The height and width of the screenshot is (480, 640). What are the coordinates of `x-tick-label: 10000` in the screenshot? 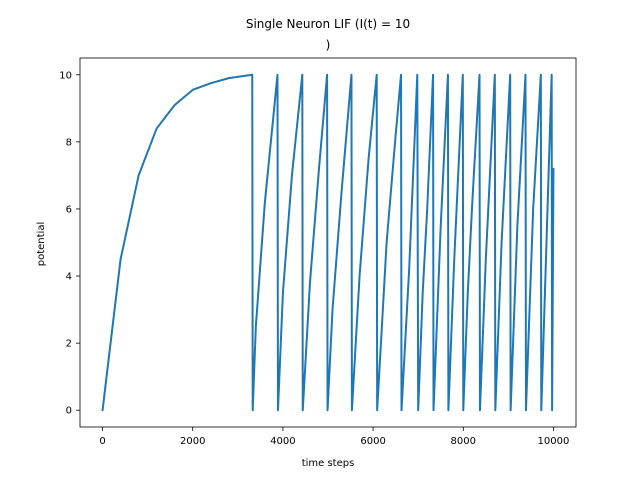 It's located at (554, 441).